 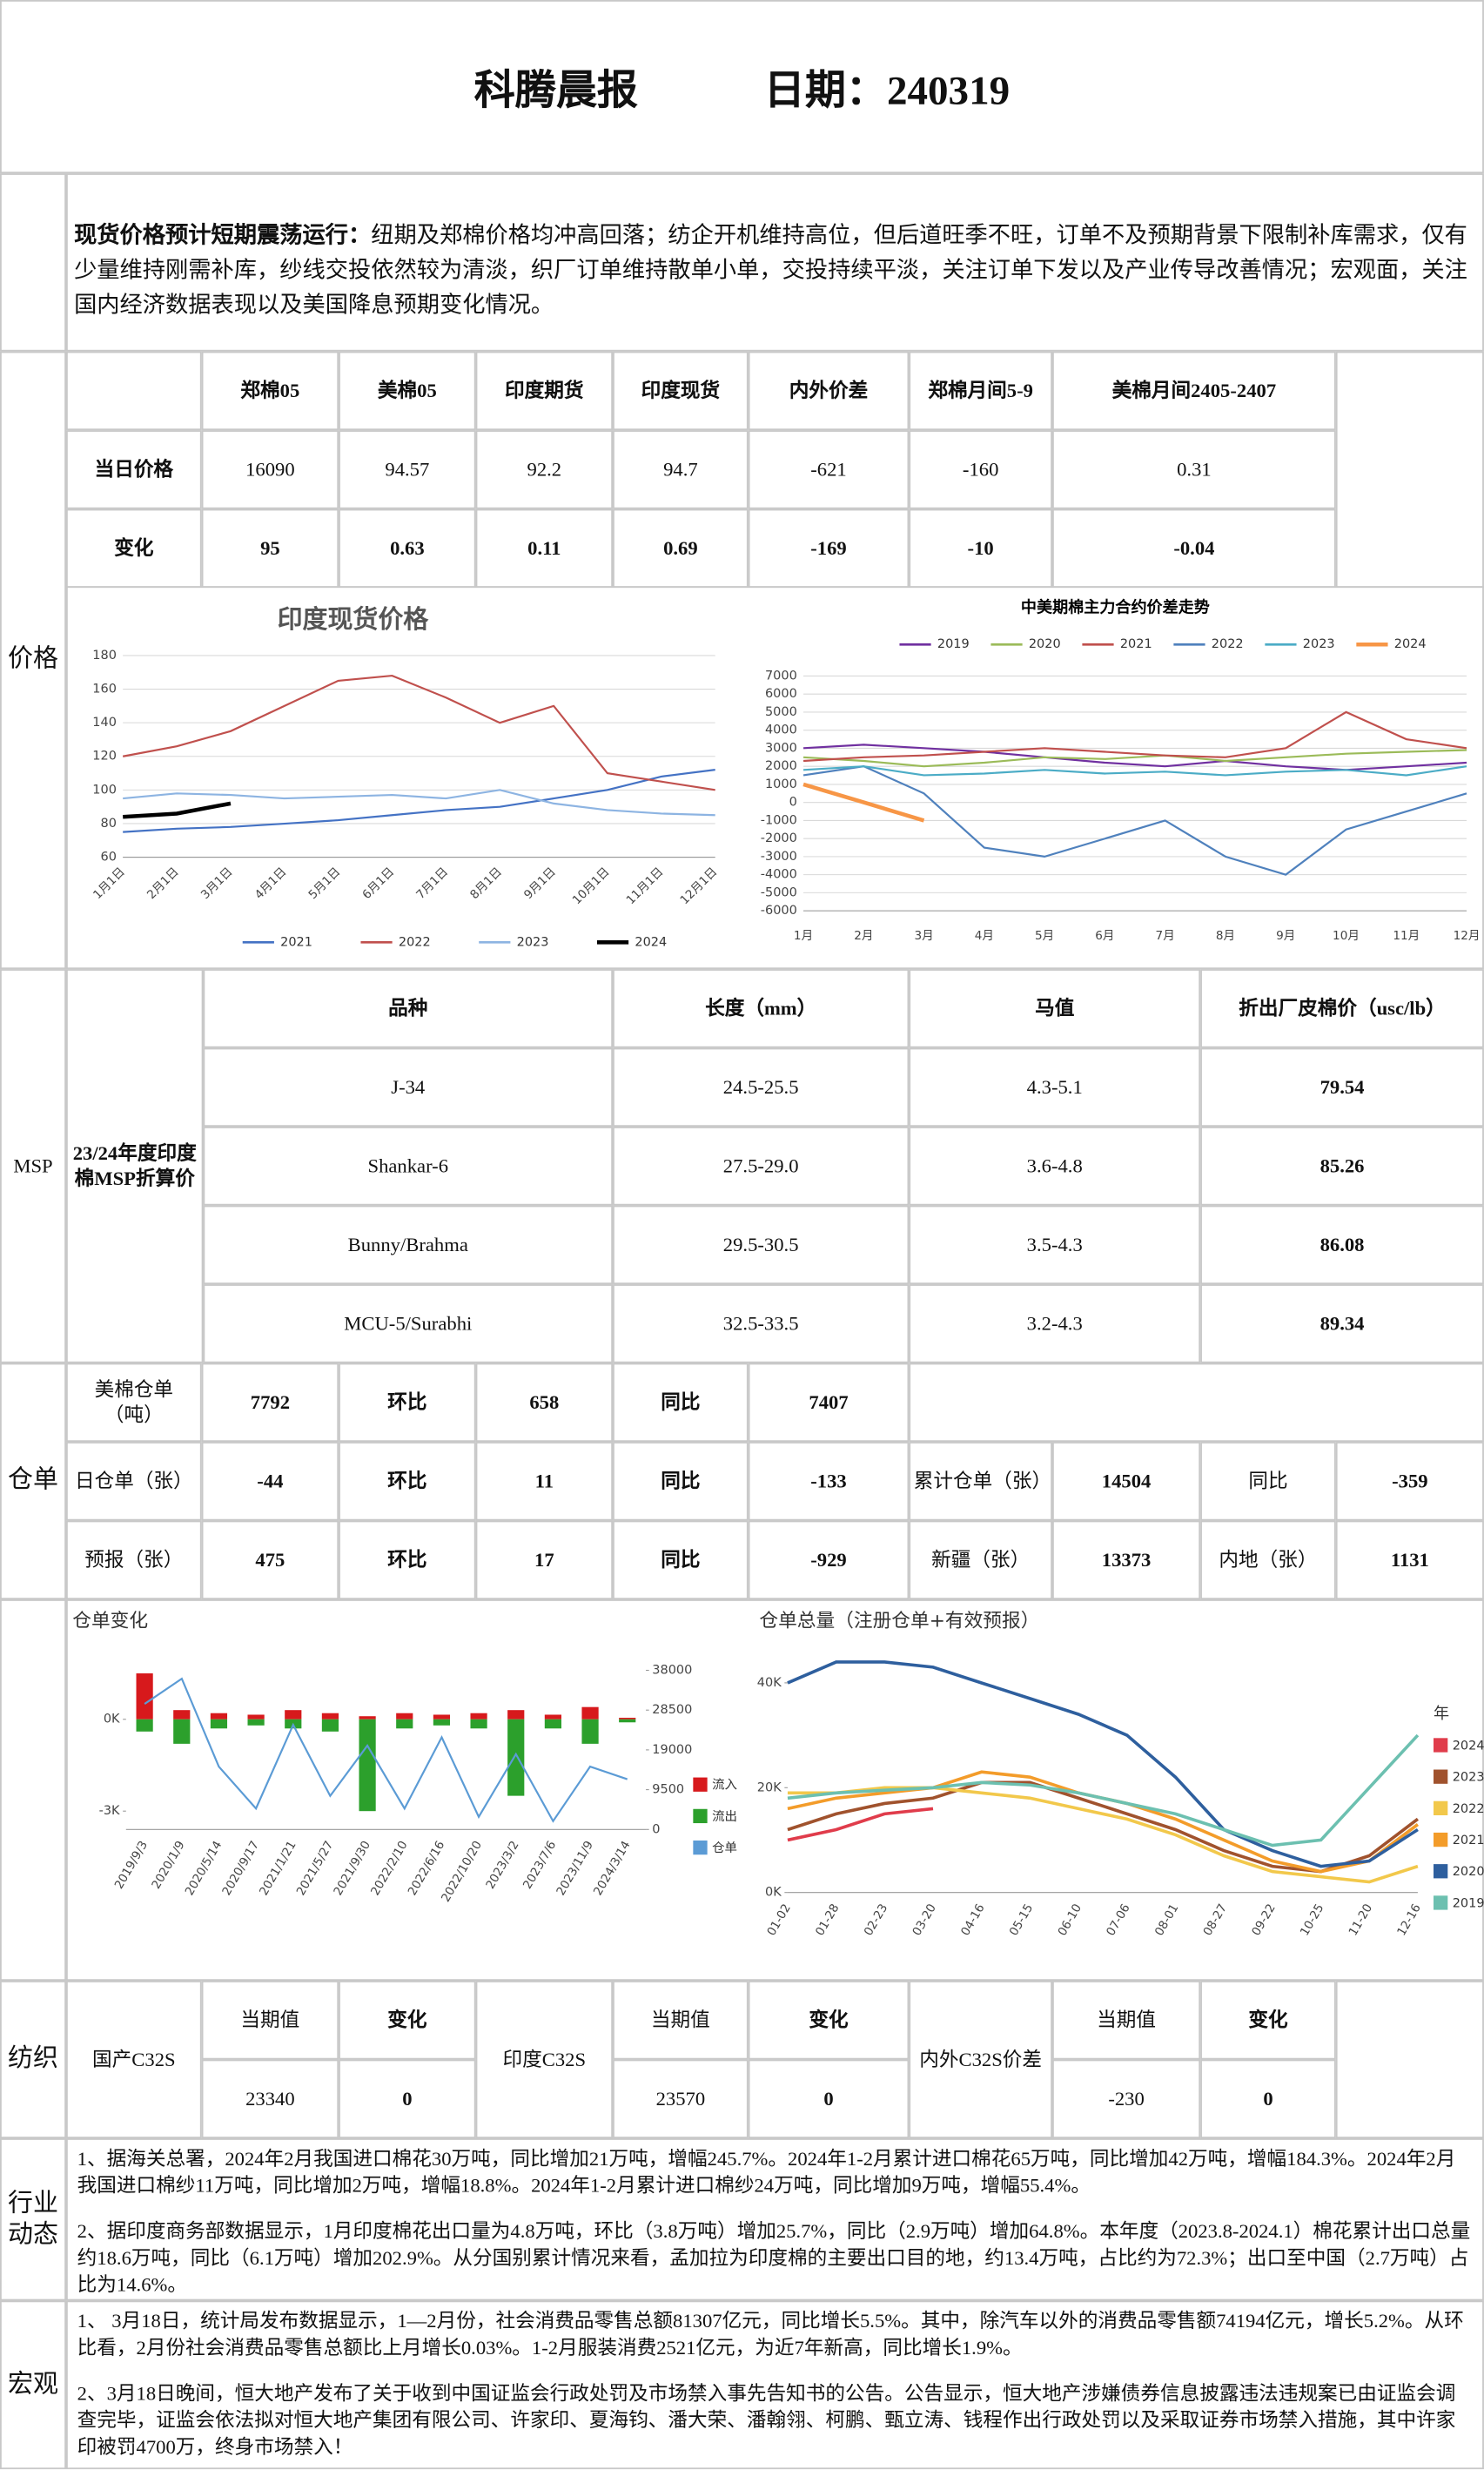 What do you see at coordinates (270, 391) in the screenshot?
I see `column-header: 郑棉05` at bounding box center [270, 391].